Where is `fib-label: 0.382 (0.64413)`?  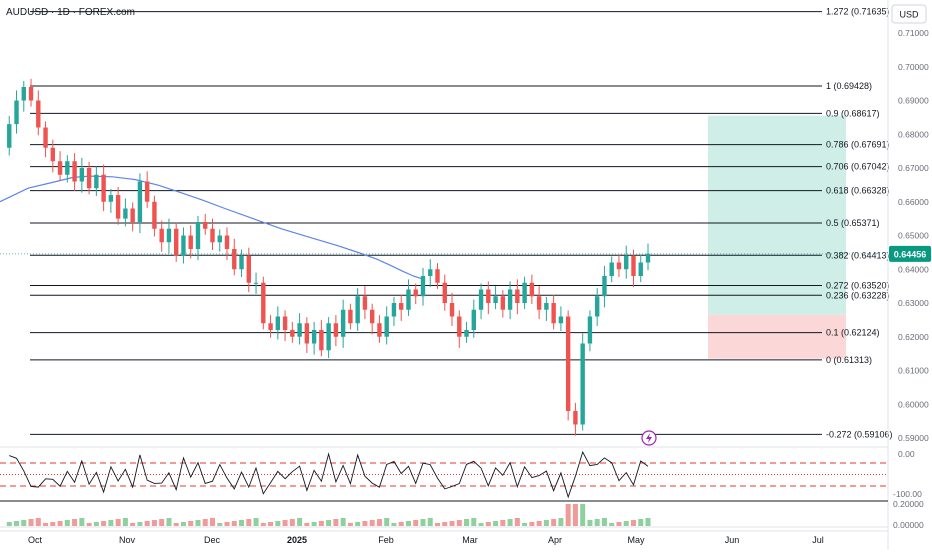
fib-label: 0.382 (0.64413) is located at coordinates (858, 255).